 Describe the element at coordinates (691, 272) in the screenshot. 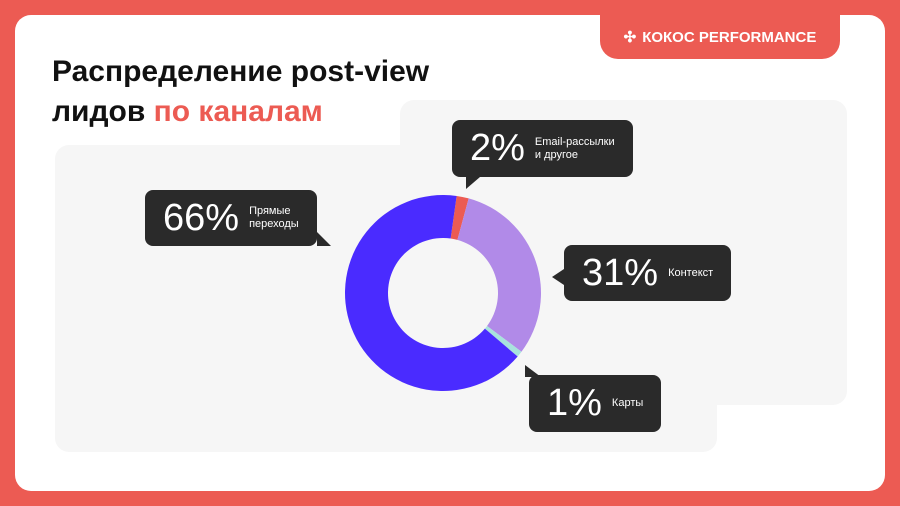

I see `label: Контекст` at that location.